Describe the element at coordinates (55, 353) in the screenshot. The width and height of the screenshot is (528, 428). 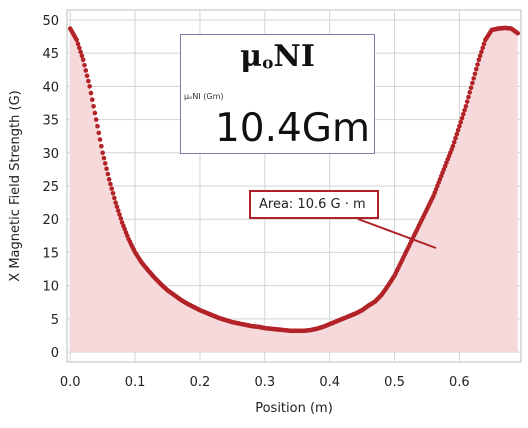
I see `y-tick-label: 0` at that location.